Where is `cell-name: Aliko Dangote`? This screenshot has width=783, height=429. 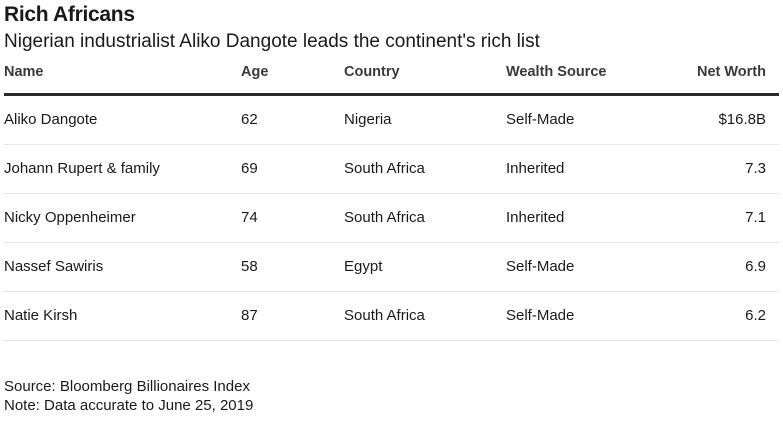 cell-name: Aliko Dangote is located at coordinates (51, 119).